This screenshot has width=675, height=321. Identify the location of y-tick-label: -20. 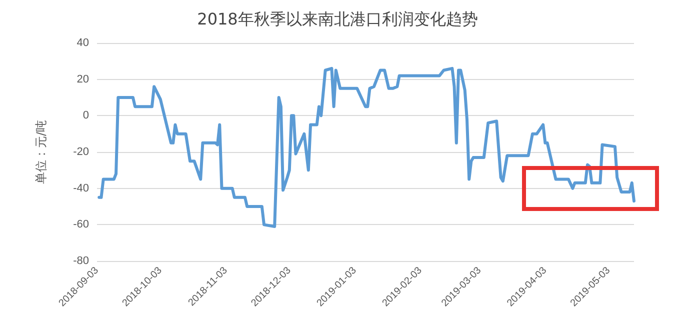
(81, 152).